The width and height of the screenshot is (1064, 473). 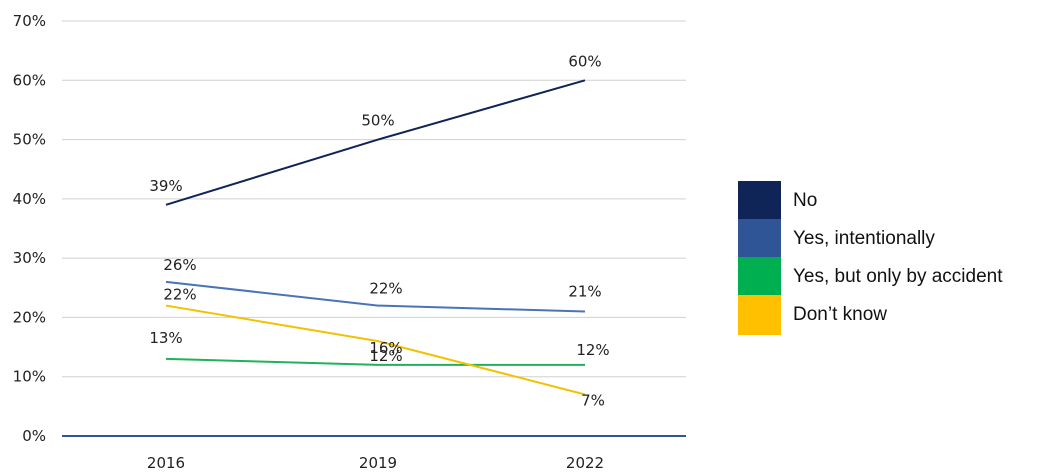 What do you see at coordinates (864, 238) in the screenshot?
I see `legend-label-yes-intentionally: Yes, intentionally` at bounding box center [864, 238].